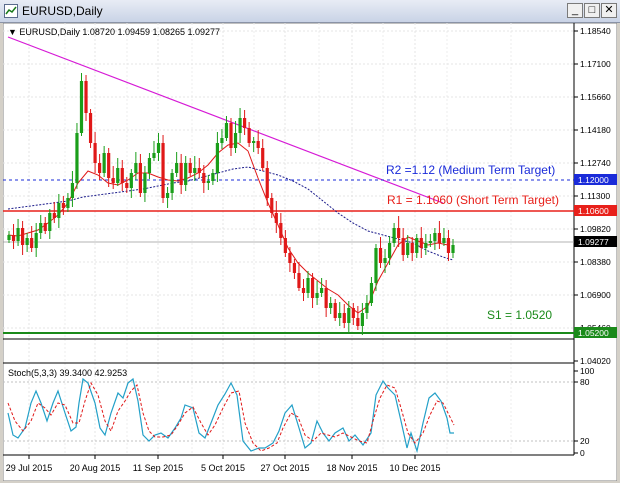 The width and height of the screenshot is (620, 483). What do you see at coordinates (595, 262) in the screenshot?
I see `price-tick-label: 1.08380` at bounding box center [595, 262].